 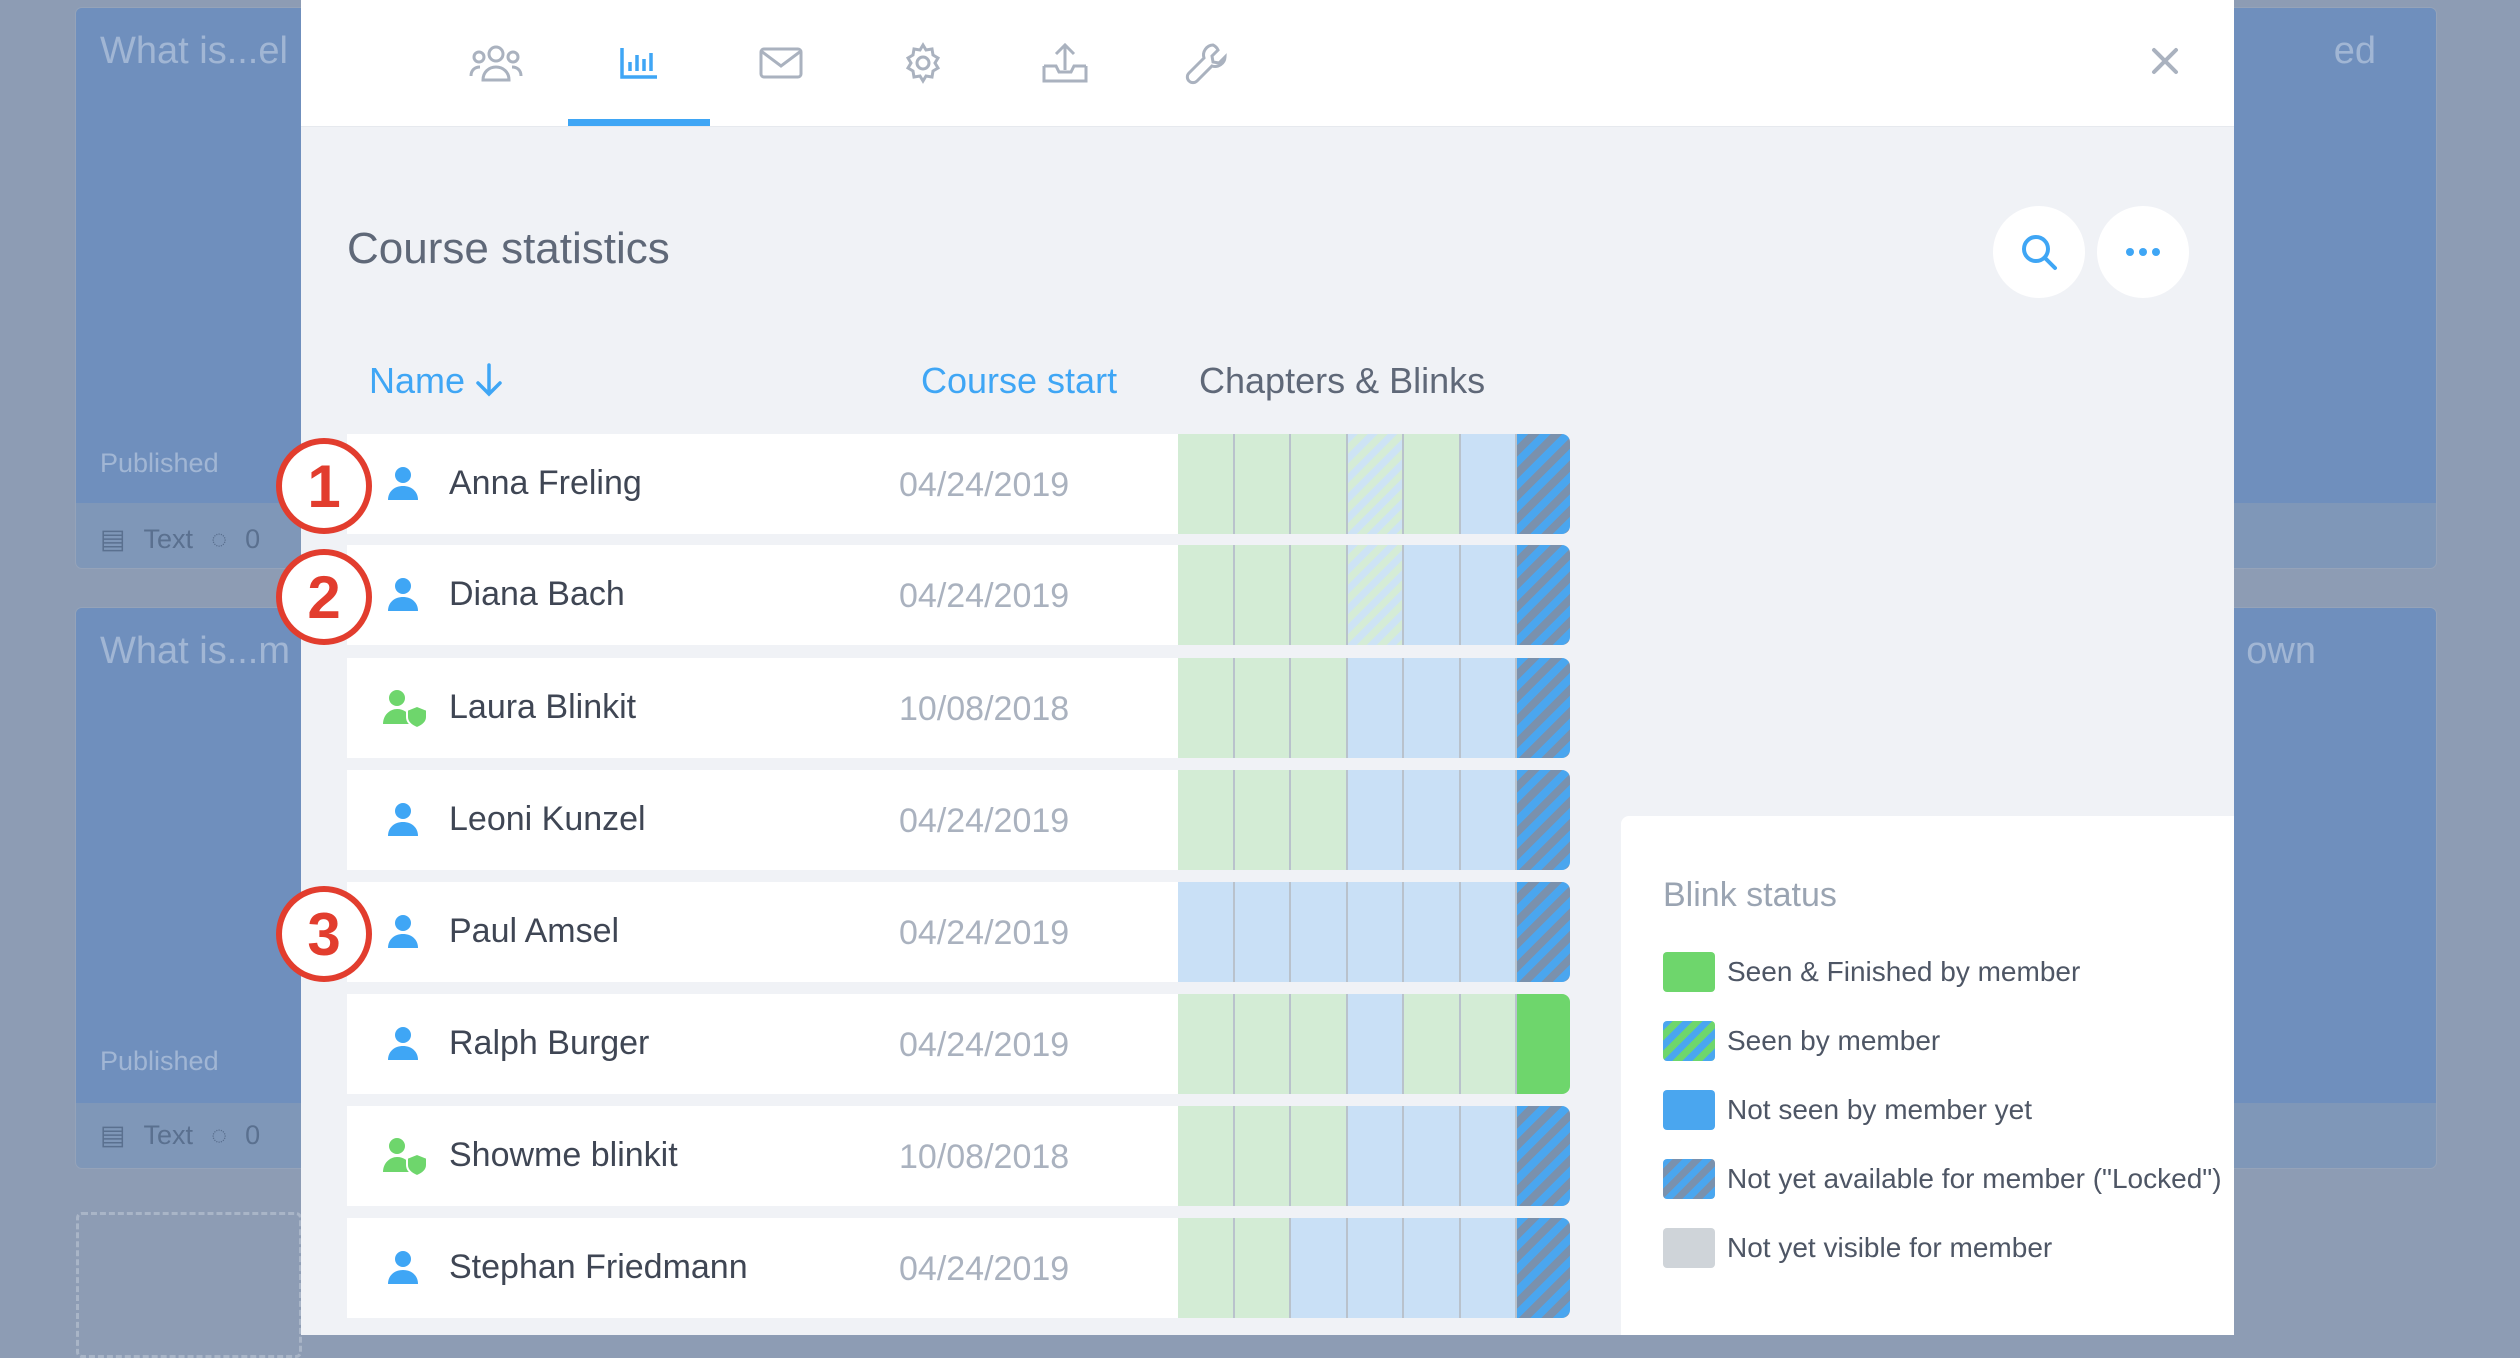 I want to click on member-row: Showme blinkit 10/08/2018, so click(x=958, y=1156).